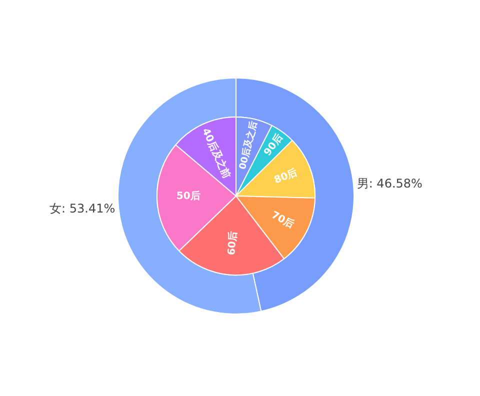 This screenshot has width=480, height=396. I want to click on slice-label: 60后, so click(233, 243).